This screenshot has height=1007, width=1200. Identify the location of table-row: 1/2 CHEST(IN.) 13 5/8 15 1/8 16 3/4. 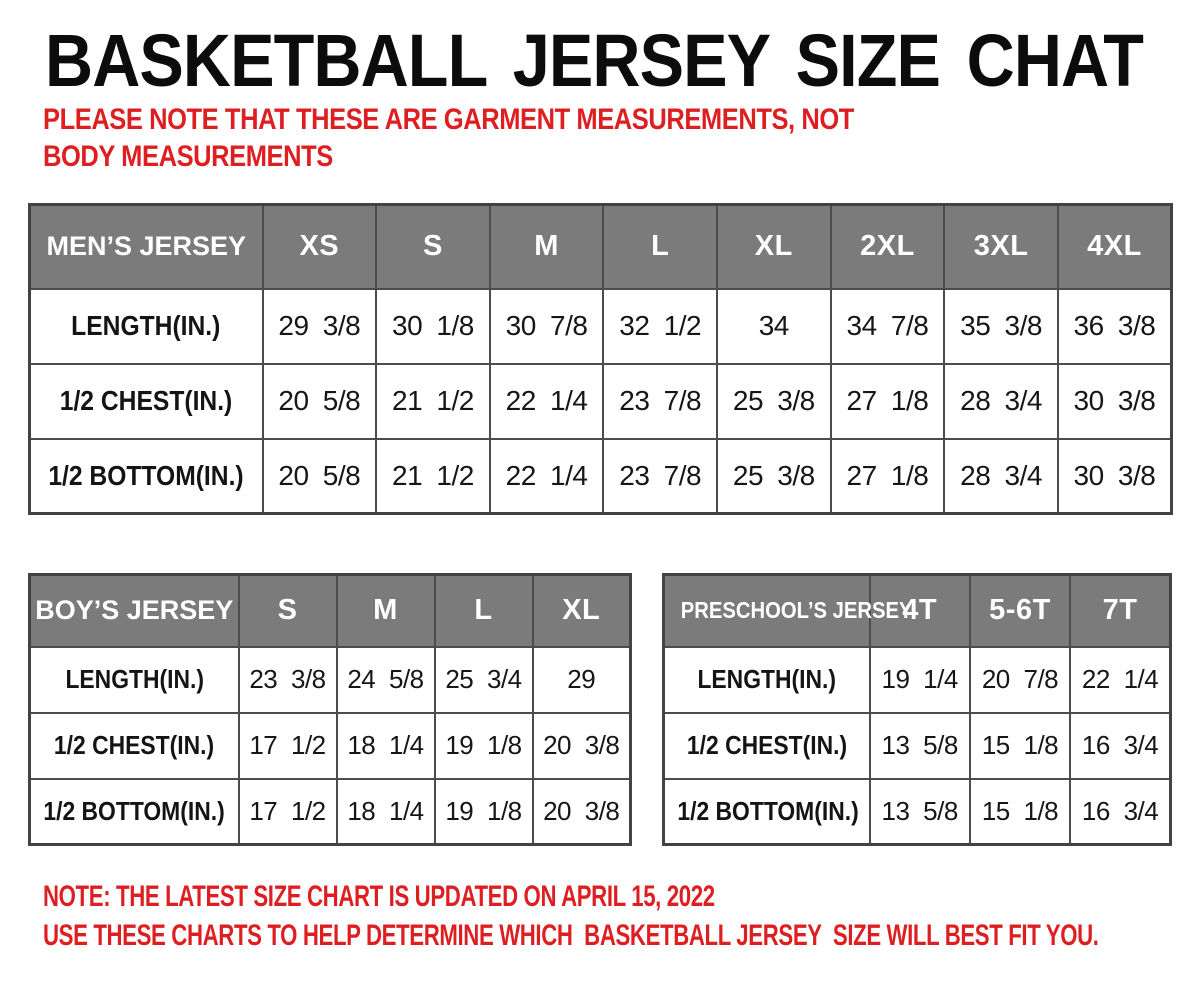
(917, 745).